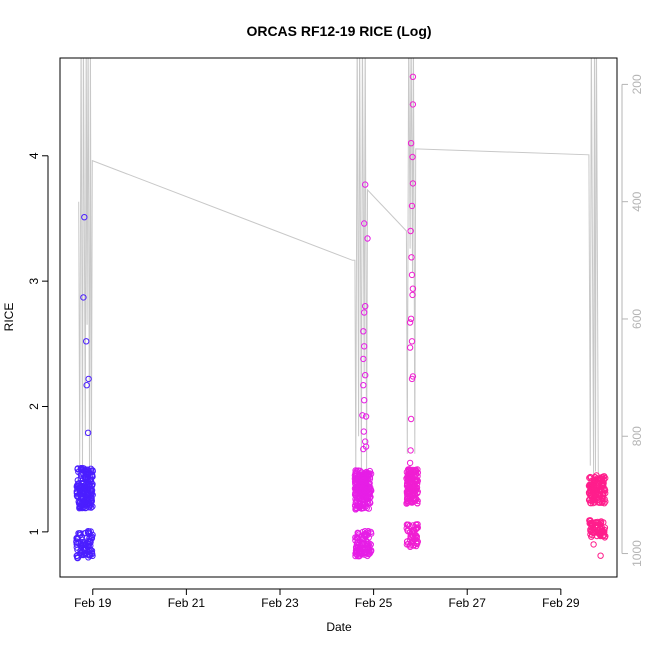 This screenshot has width=650, height=650. Describe the element at coordinates (637, 436) in the screenshot. I see `secondary-y-tick-label: 800` at that location.